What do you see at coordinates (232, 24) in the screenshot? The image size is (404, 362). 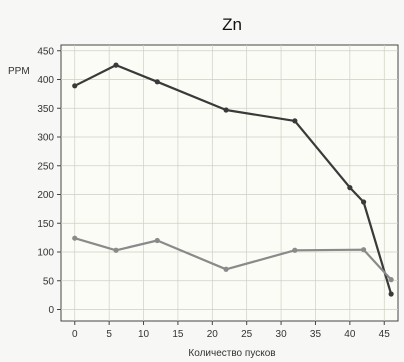 I see `chart-title: Zn` at bounding box center [232, 24].